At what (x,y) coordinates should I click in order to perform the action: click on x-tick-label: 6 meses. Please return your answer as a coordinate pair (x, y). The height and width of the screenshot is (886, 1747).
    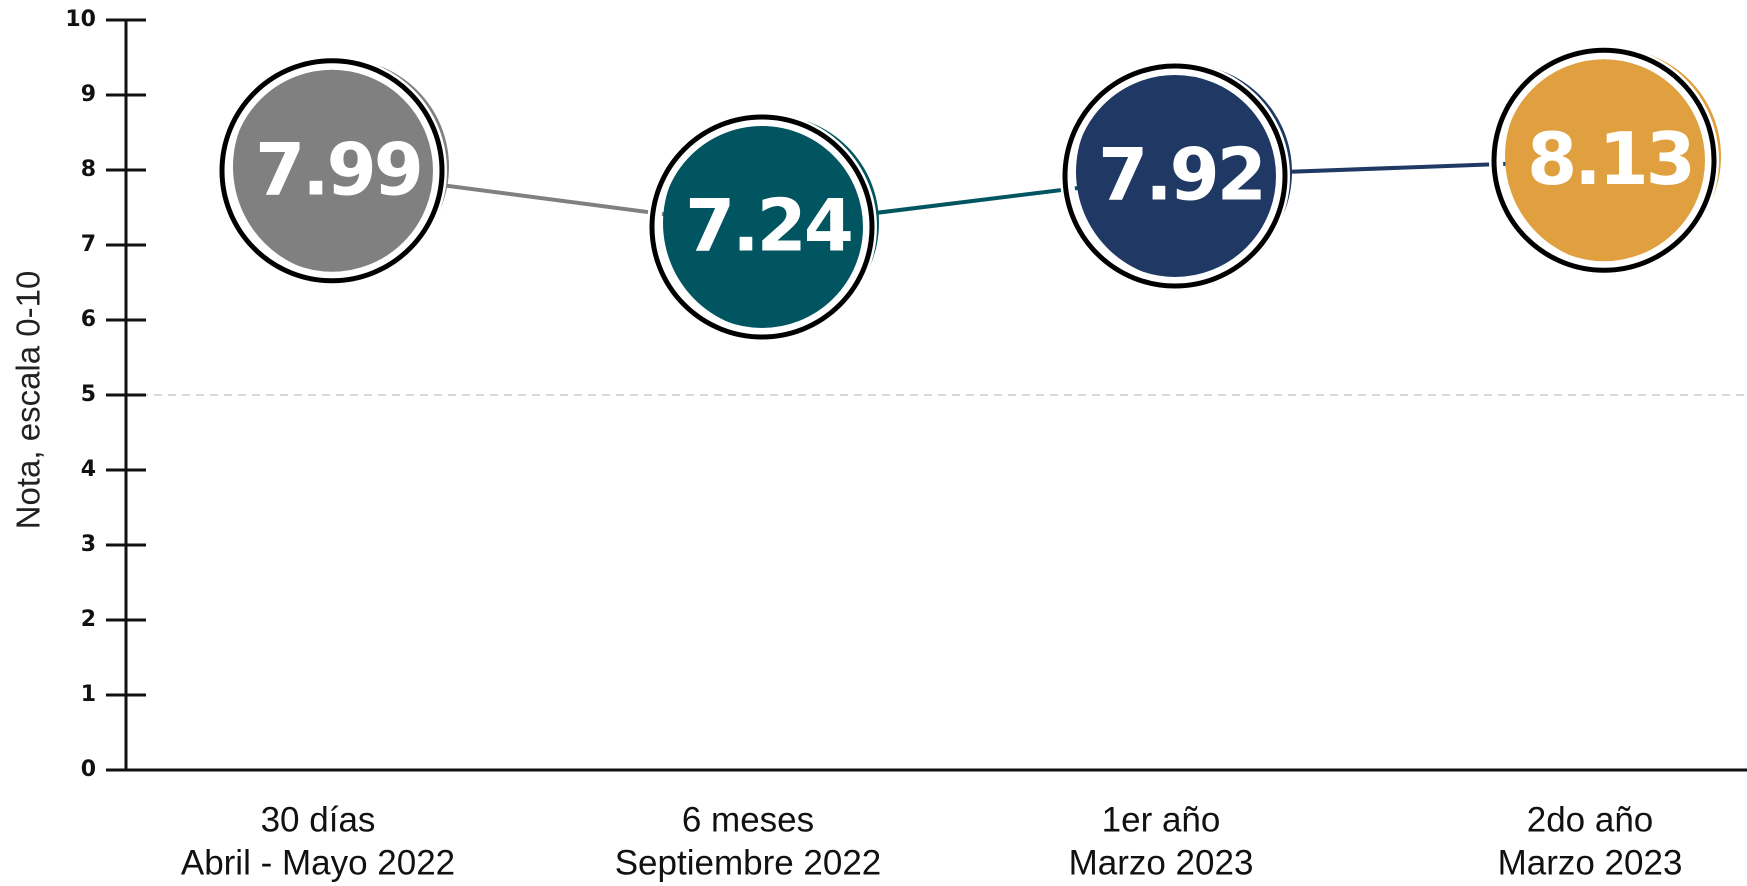
    Looking at the image, I should click on (748, 819).